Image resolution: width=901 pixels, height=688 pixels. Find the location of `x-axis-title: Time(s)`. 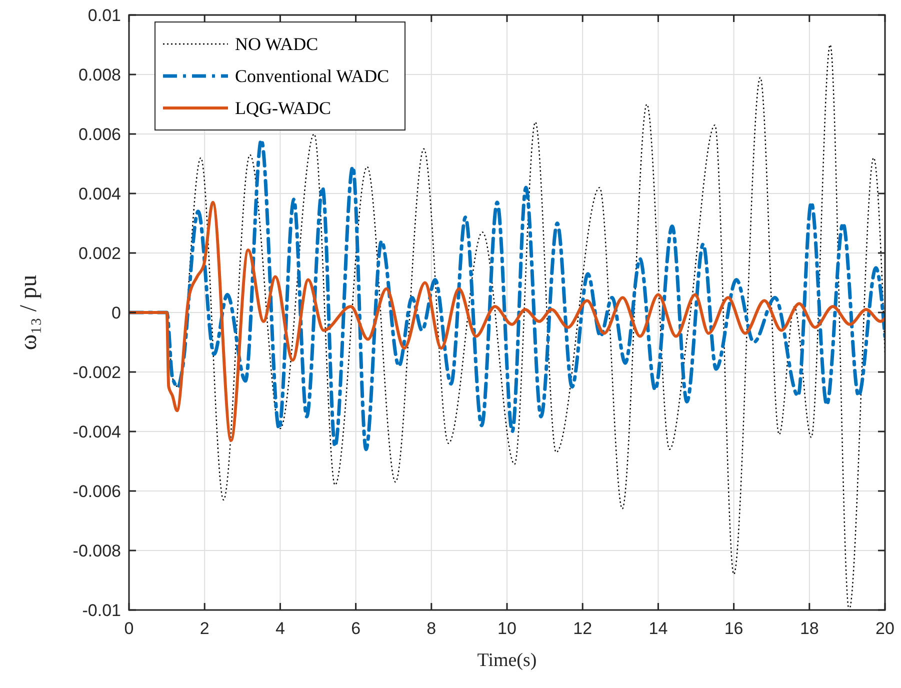

x-axis-title: Time(s) is located at coordinates (507, 660).